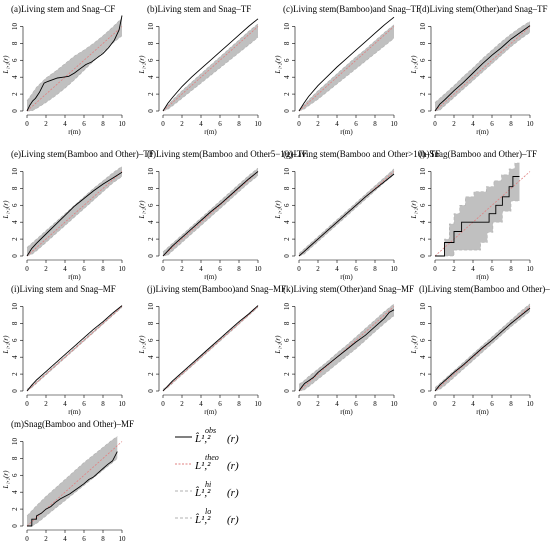  I want to click on panel-title: (c)Living stem(Bamboo)and Snag–TF, so click(352, 9).